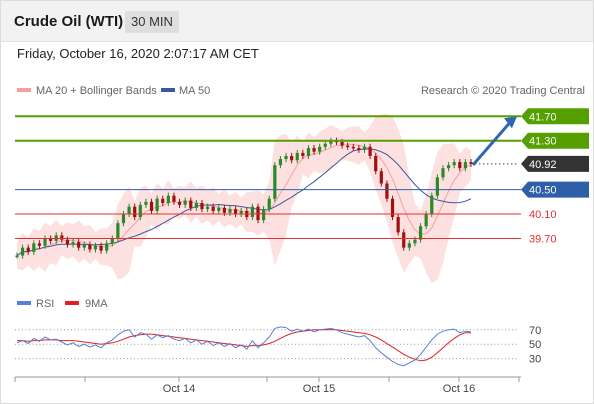  Describe the element at coordinates (543, 215) in the screenshot. I see `support-level-label: 40.10` at that location.